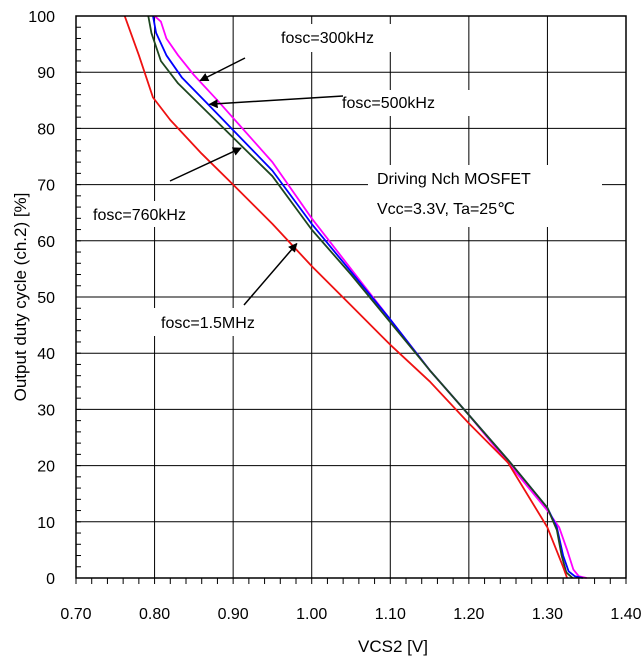 This screenshot has width=642, height=663. What do you see at coordinates (46, 467) in the screenshot?
I see `y-tick-label: 20` at bounding box center [46, 467].